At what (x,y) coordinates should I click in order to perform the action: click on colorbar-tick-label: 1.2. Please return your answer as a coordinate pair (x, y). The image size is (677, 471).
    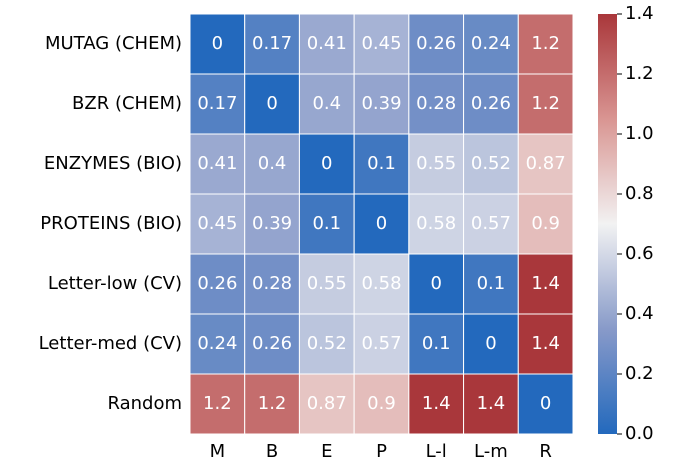
    Looking at the image, I should click on (639, 73).